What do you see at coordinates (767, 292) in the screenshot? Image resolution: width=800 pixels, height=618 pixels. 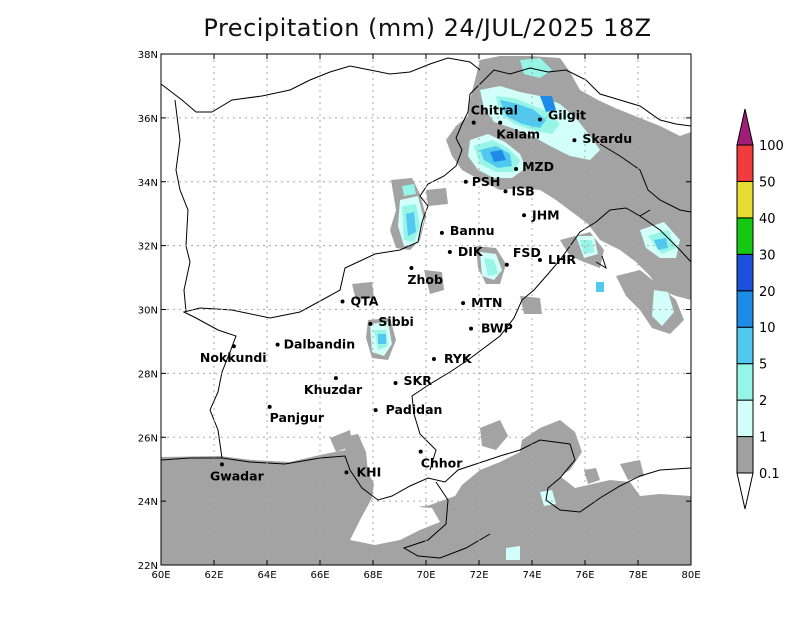 I see `colorbar-label: 20` at bounding box center [767, 292].